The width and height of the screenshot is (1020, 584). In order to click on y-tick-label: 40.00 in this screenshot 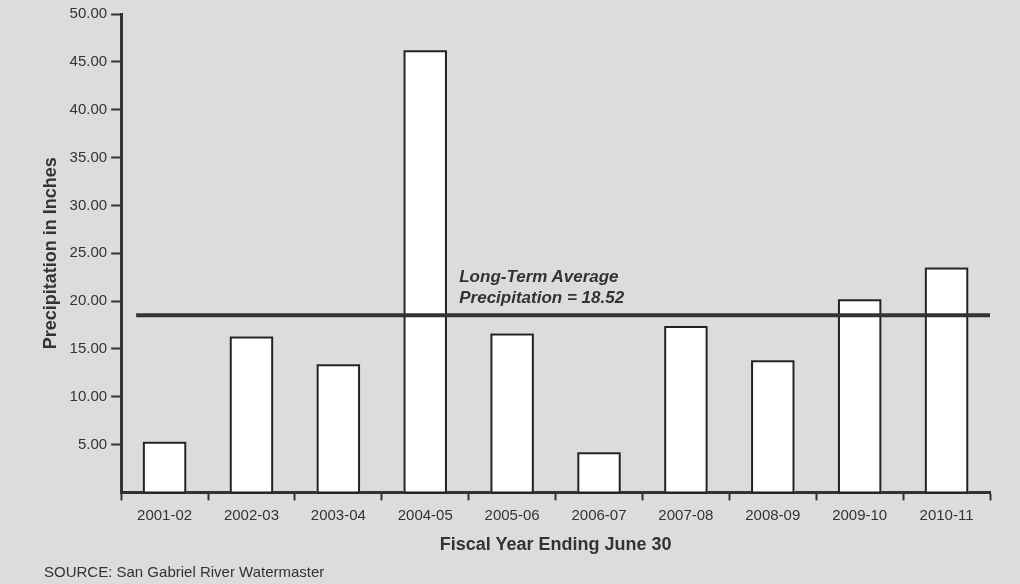, I will do `click(88, 108)`.